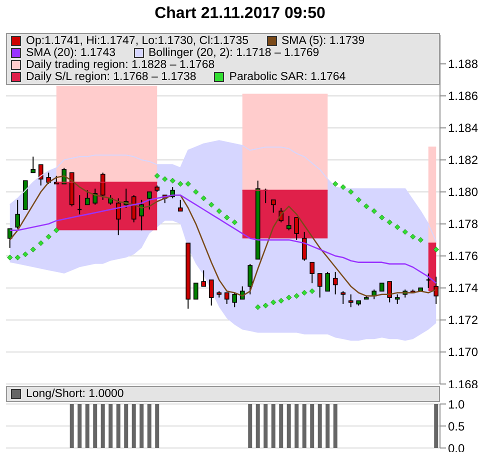 Image resolution: width=480 pixels, height=457 pixels. What do you see at coordinates (463, 256) in the screenshot?
I see `y-tick-label: 1.176` at bounding box center [463, 256].